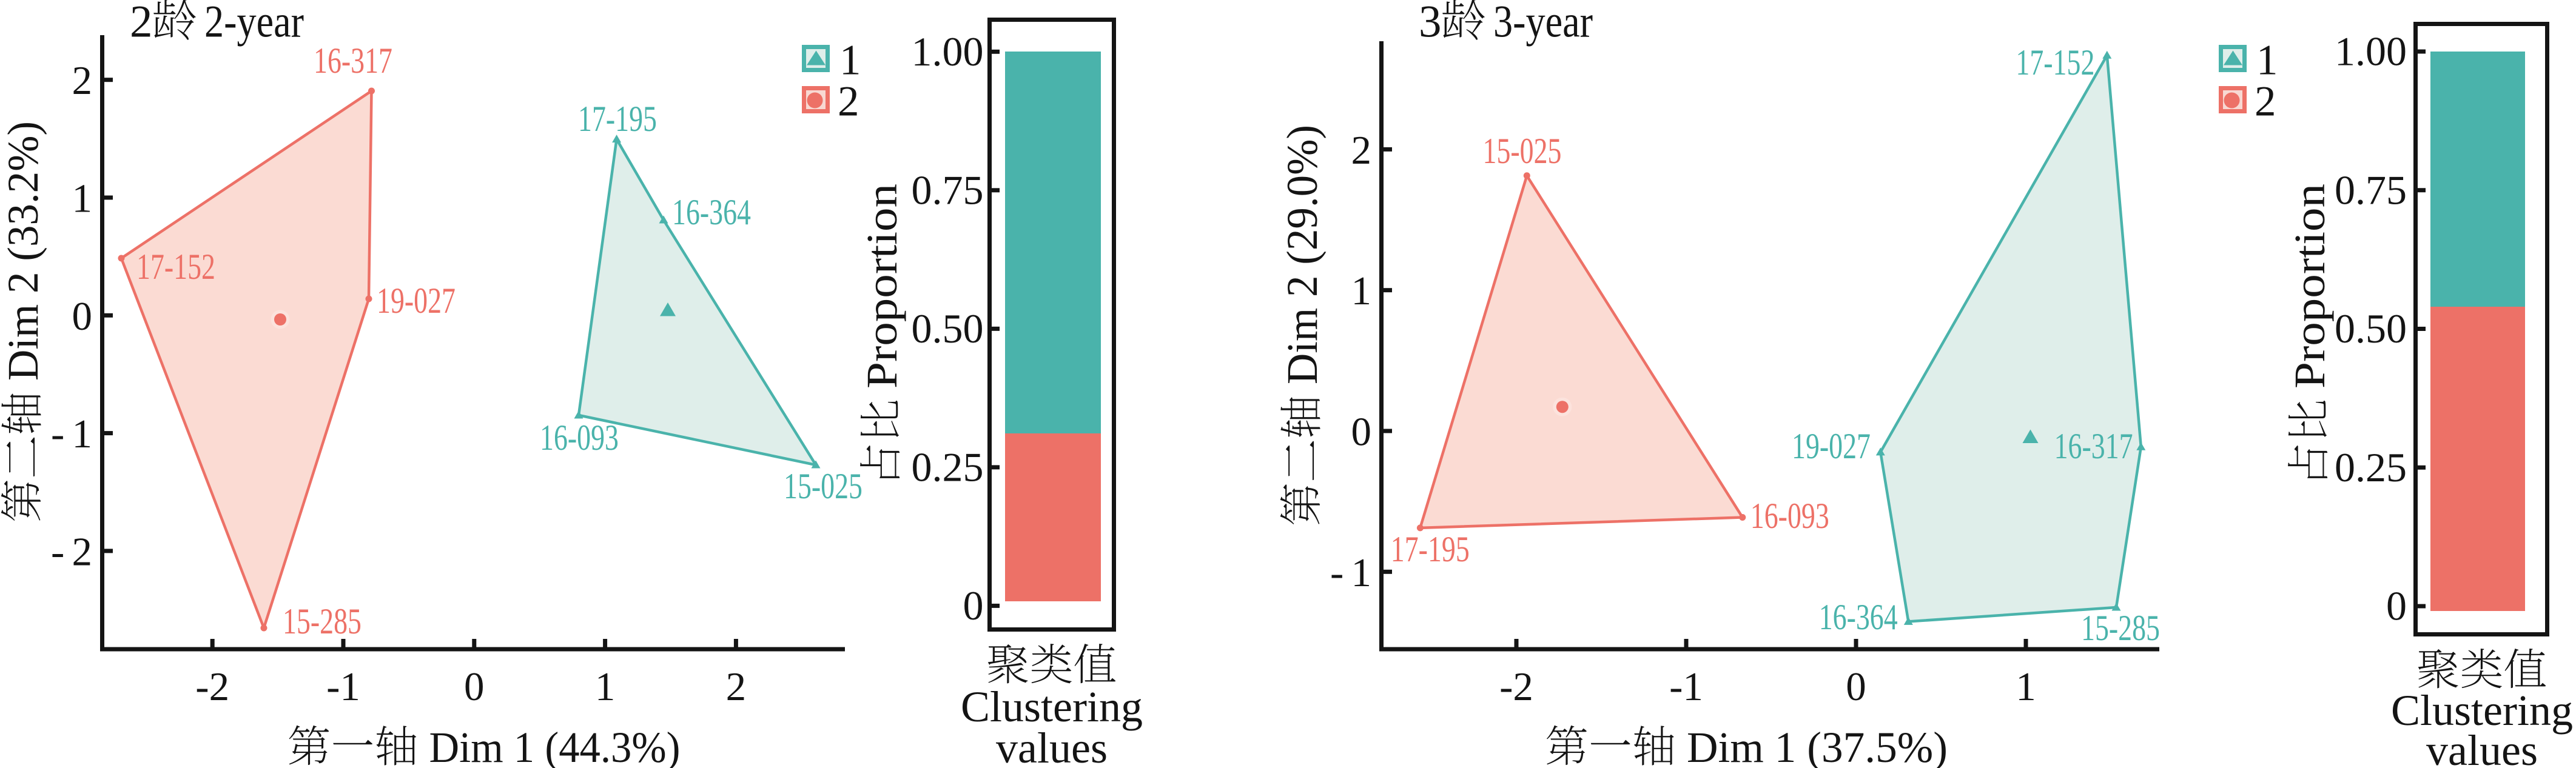 The width and height of the screenshot is (2576, 768). Describe the element at coordinates (555, 746) in the screenshot. I see `svg-text: Dim 1 (44.3%)` at that location.